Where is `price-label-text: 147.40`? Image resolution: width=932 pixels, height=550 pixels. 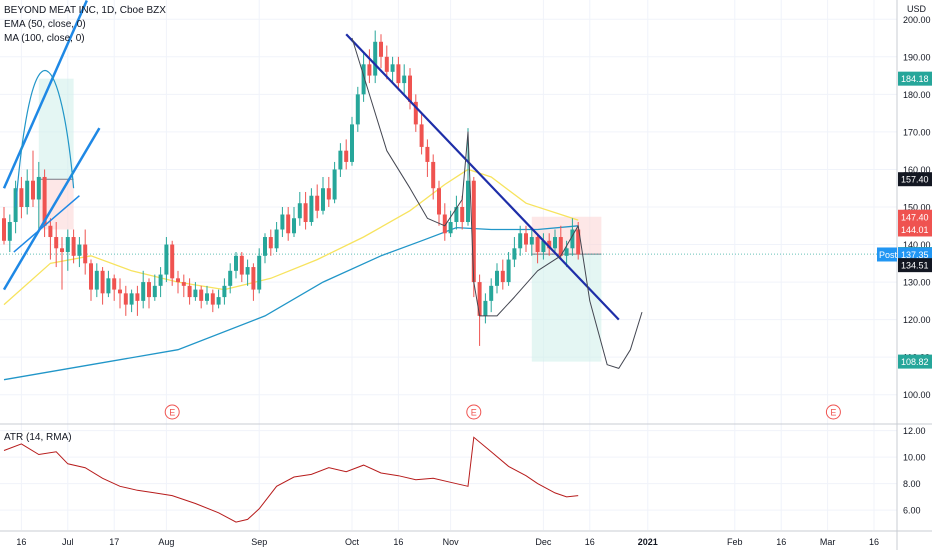
price-label-text: 147.40 is located at coordinates (915, 217).